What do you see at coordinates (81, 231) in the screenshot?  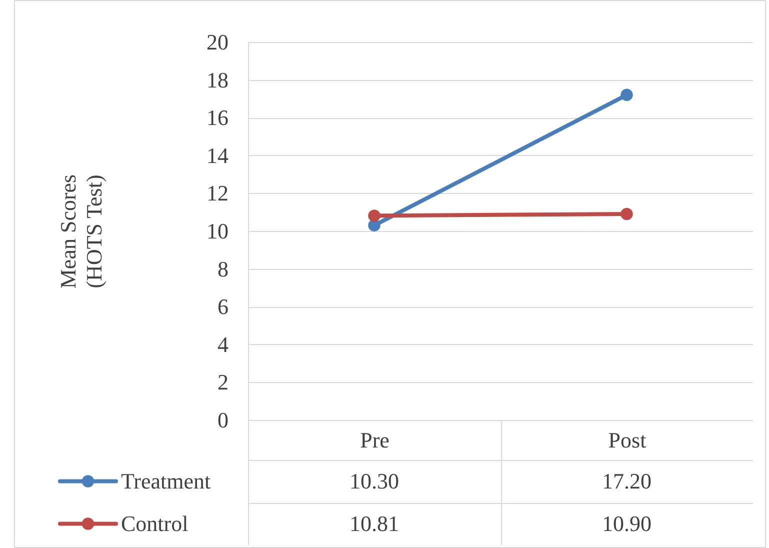 I see `y-axis-title: Mean Scores (HOTS Test)` at bounding box center [81, 231].